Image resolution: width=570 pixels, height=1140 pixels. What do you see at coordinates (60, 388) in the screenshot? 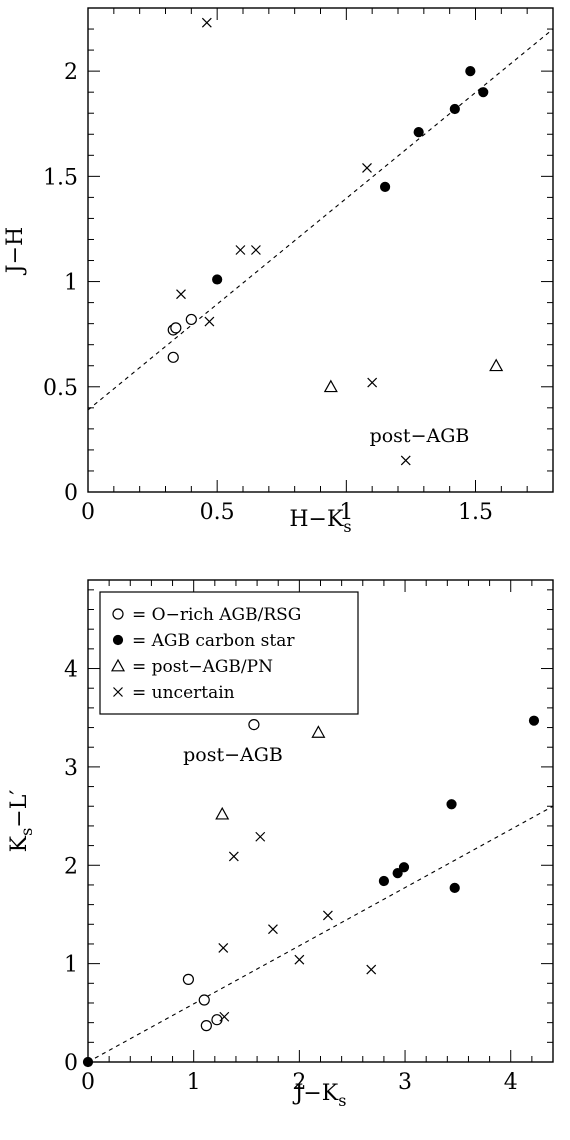
I see `y-tick-label: 0.5` at bounding box center [60, 388].